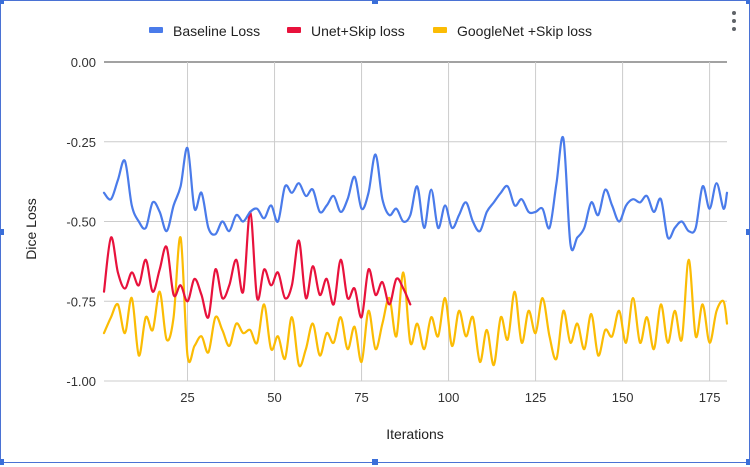  What do you see at coordinates (187, 397) in the screenshot?
I see `x-tick-label: 25` at bounding box center [187, 397].